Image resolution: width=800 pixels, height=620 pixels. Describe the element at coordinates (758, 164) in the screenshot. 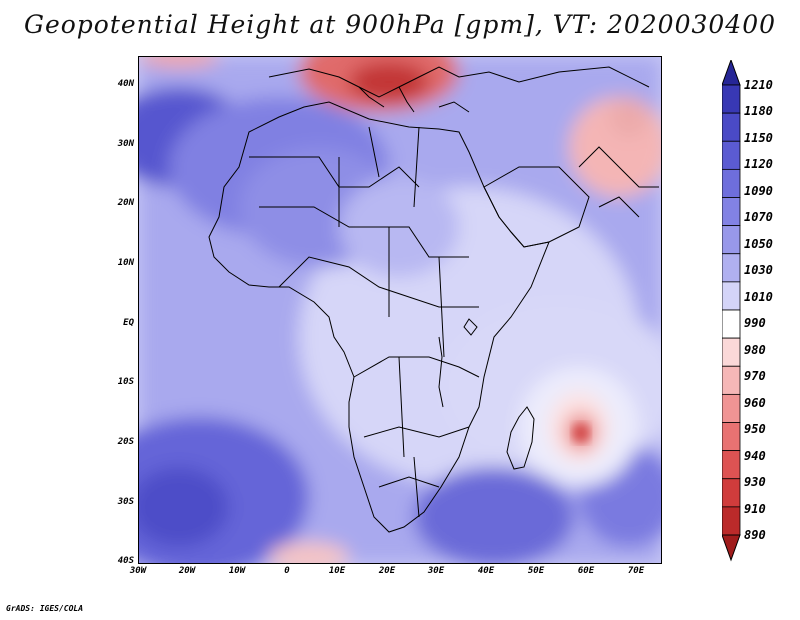

I see `colorbar-label: 1120` at that location.